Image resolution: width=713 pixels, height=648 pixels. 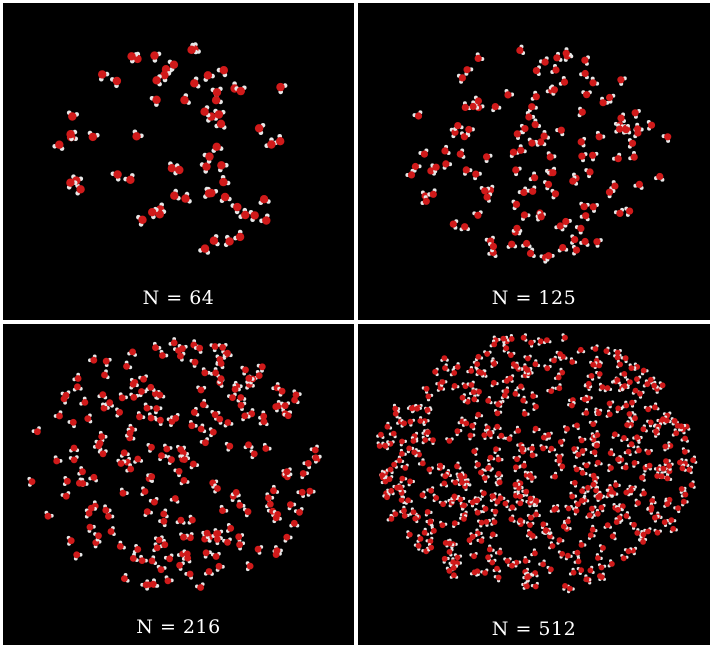 What do you see at coordinates (178, 627) in the screenshot?
I see `panel-label-n216: N = 216` at bounding box center [178, 627].